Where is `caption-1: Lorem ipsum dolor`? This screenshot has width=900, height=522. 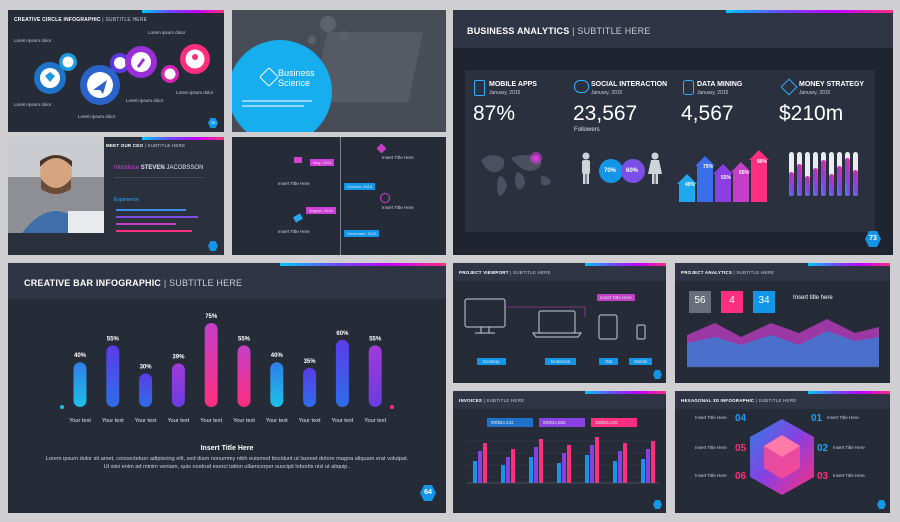 caption-1: Lorem ipsum dolor is located at coordinates (33, 40).